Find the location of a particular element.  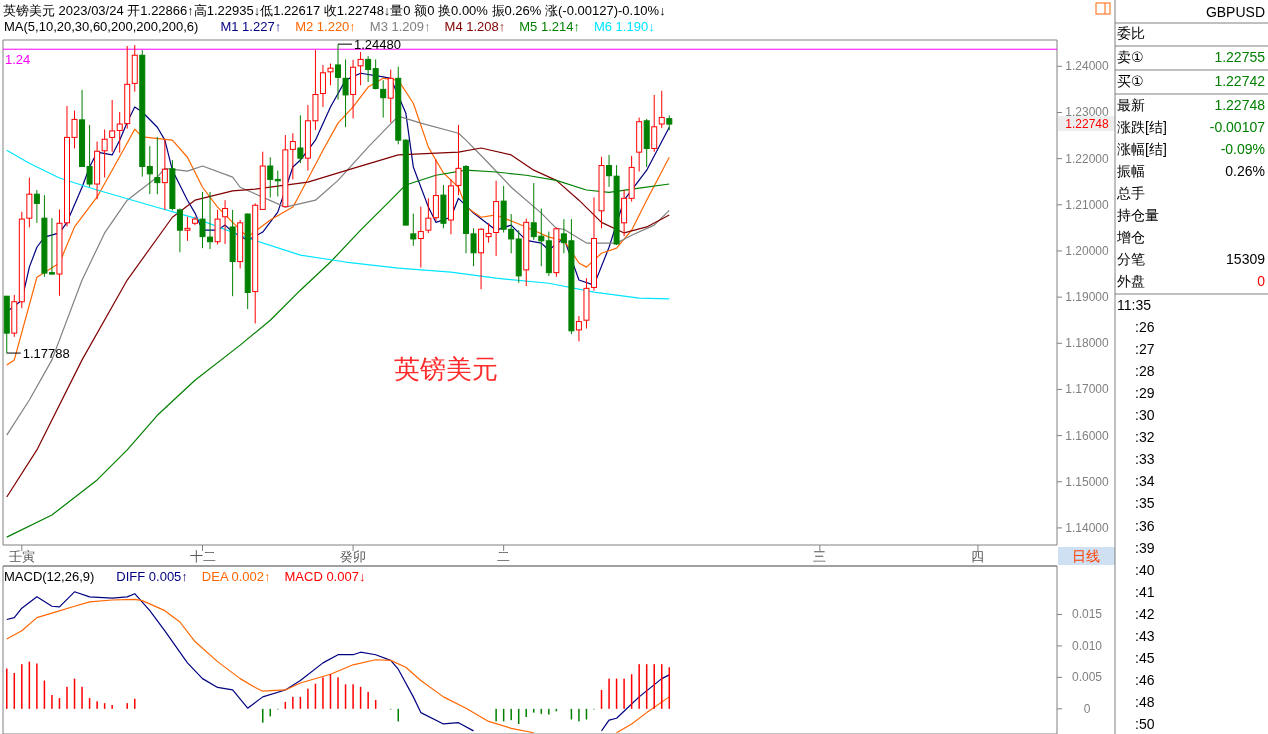

y-tick-label: 0.015 is located at coordinates (1087, 614).